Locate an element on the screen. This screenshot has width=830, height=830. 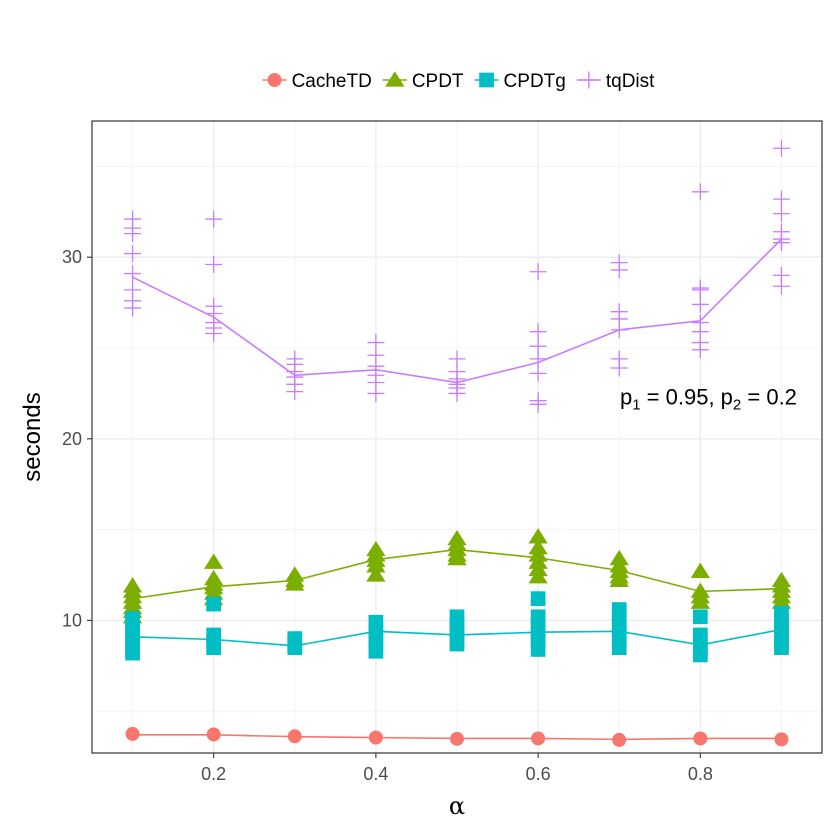
p1-value: = 0.95, is located at coordinates (681, 396).